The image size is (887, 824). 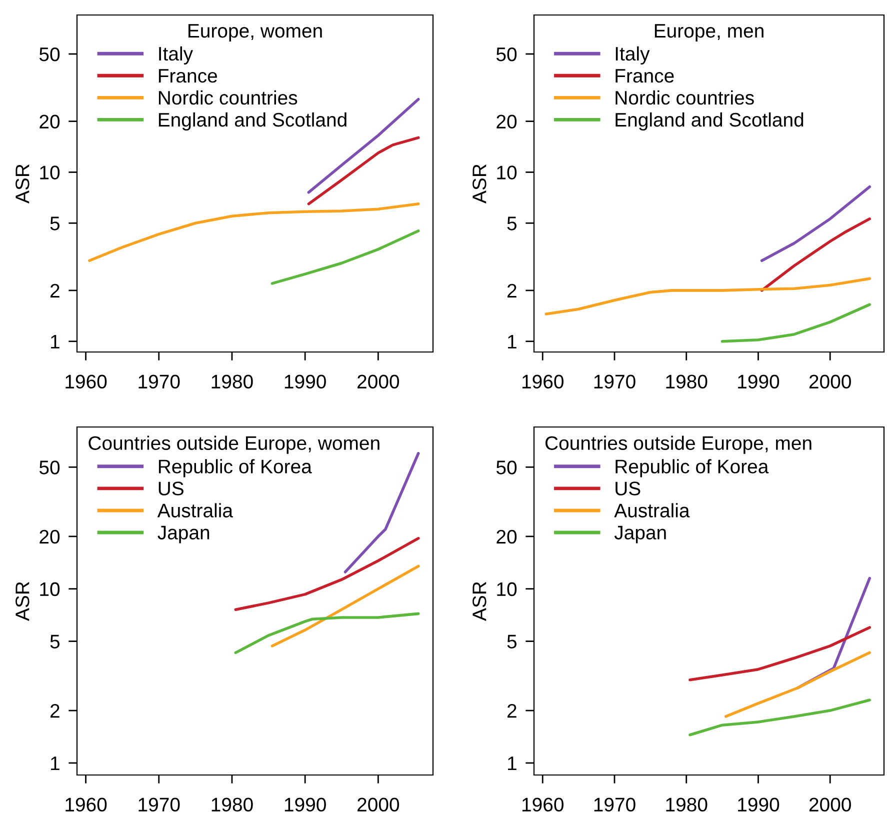 I want to click on chart-title: Countries outside Europe, women, so click(x=234, y=445).